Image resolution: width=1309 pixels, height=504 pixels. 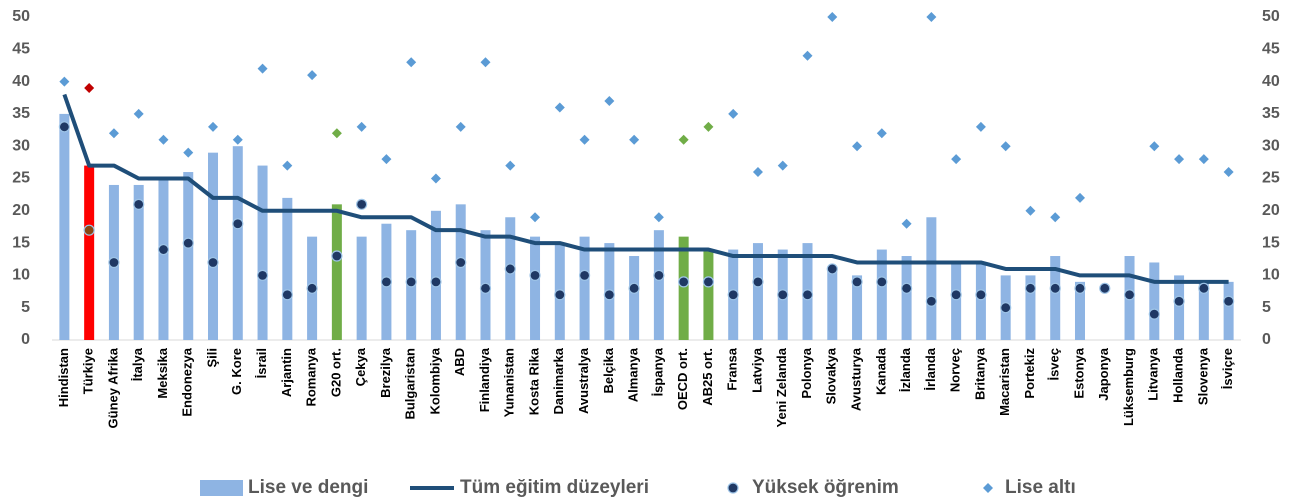 I want to click on x-tick-label: Slovakya, so click(x=831, y=375).